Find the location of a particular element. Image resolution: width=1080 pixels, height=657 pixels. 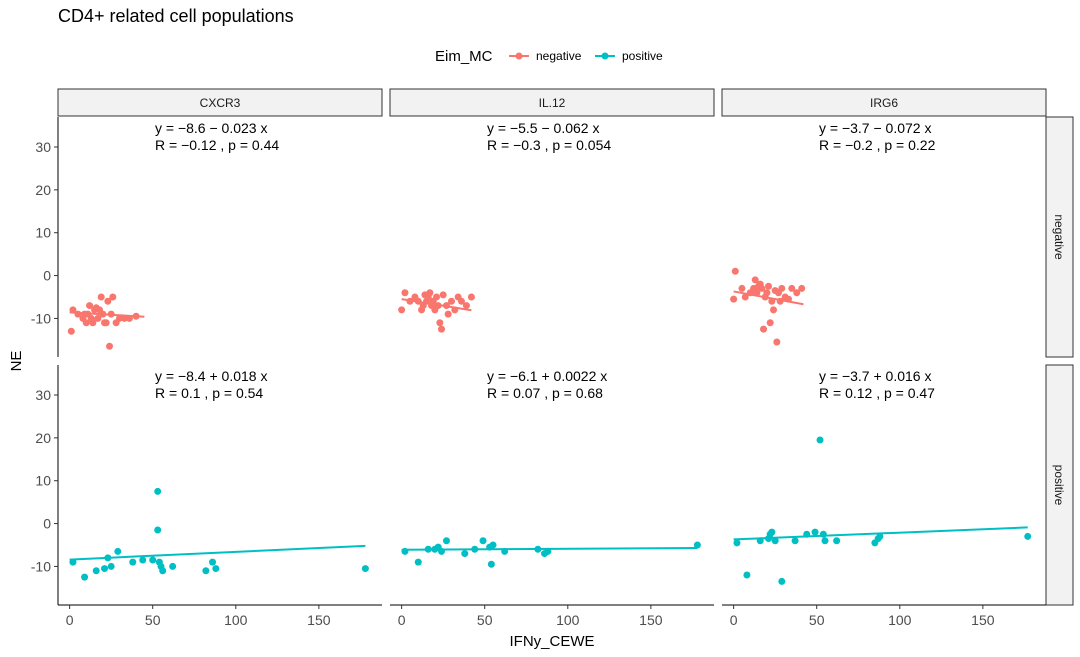

row-strip-positive: positive is located at coordinates (1059, 485).